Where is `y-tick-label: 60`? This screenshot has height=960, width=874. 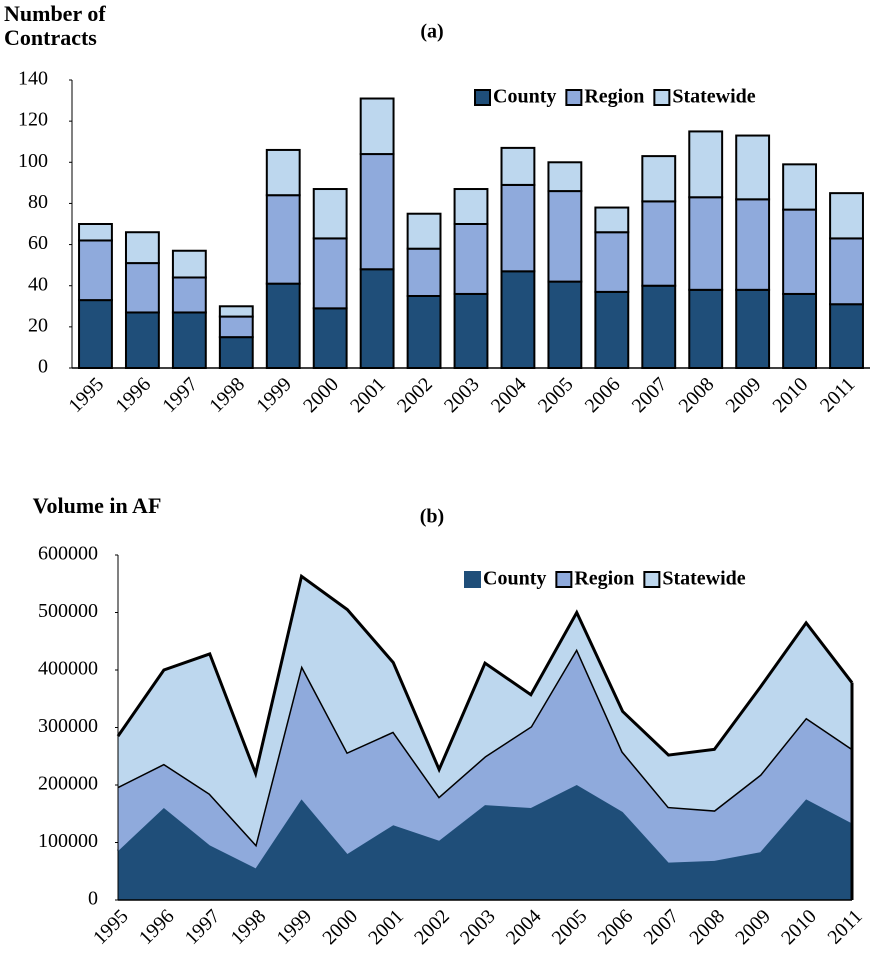
y-tick-label: 60 is located at coordinates (38, 243).